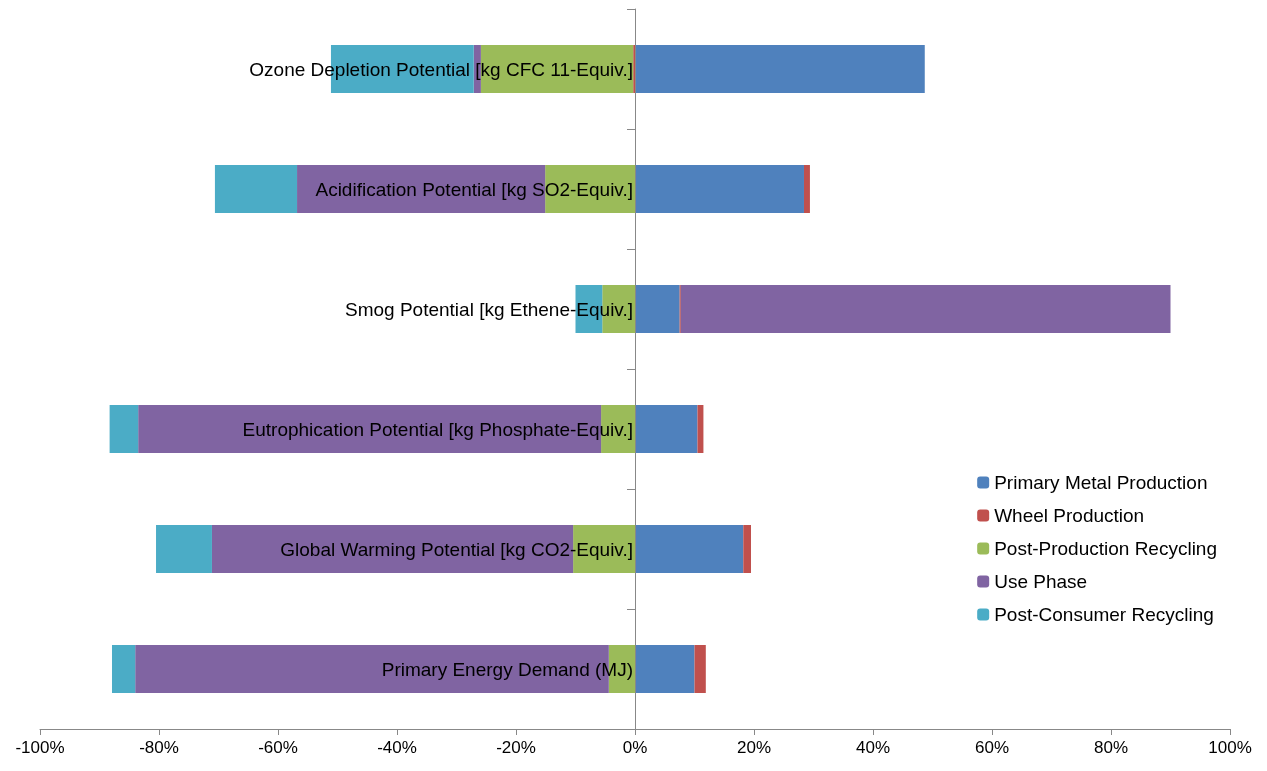 This screenshot has height=771, width=1267. What do you see at coordinates (1230, 747) in the screenshot?
I see `x-tick-label: 100%` at bounding box center [1230, 747].